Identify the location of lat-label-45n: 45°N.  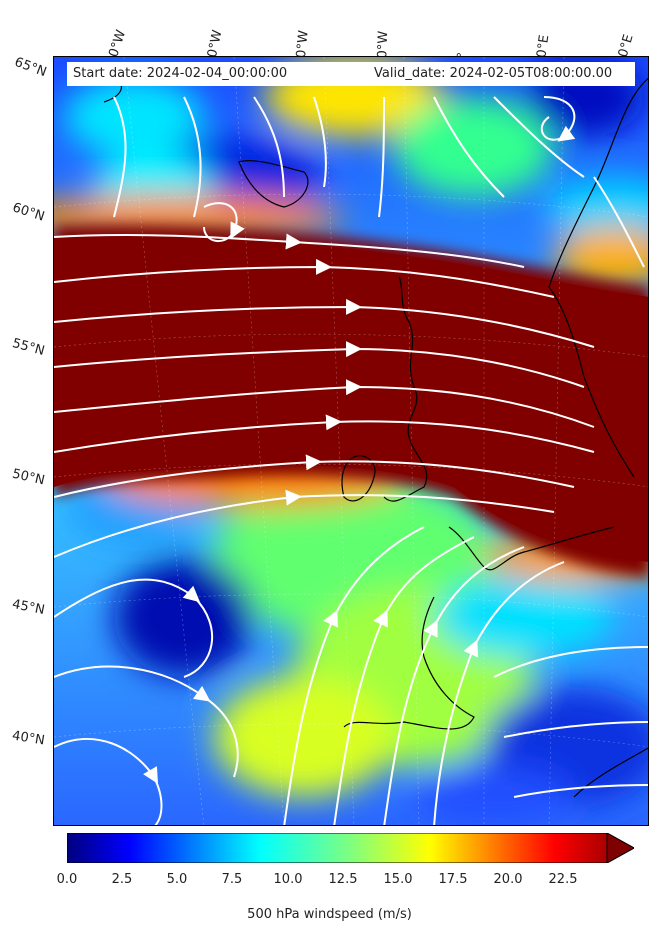
(28, 607).